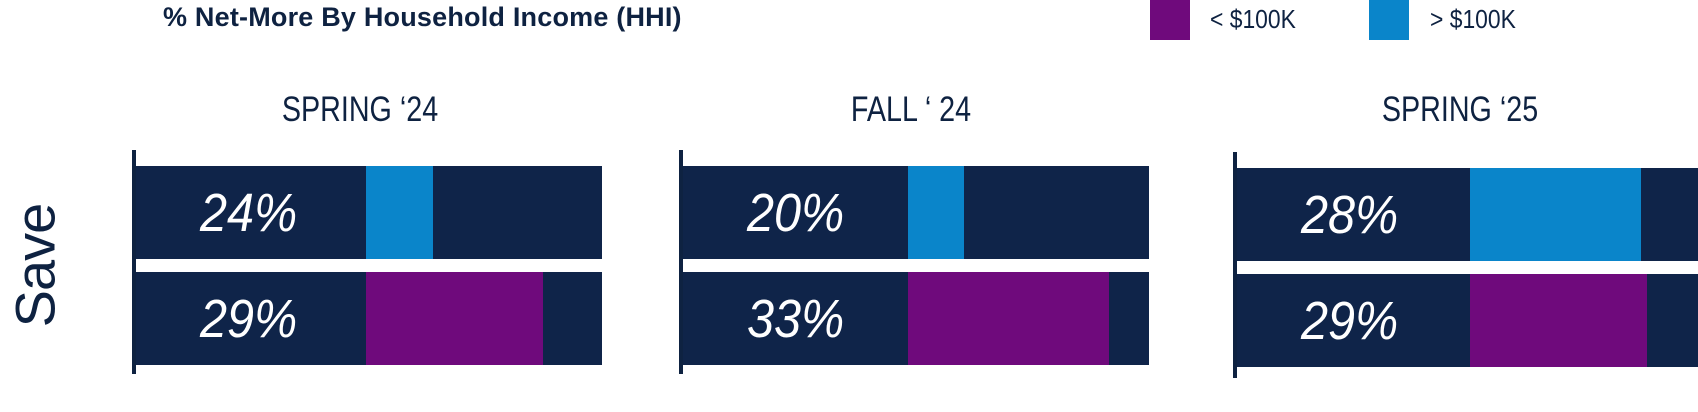 This screenshot has width=1698, height=412. I want to click on chart-title: % Net-More By Household Income (HHI), so click(422, 17).